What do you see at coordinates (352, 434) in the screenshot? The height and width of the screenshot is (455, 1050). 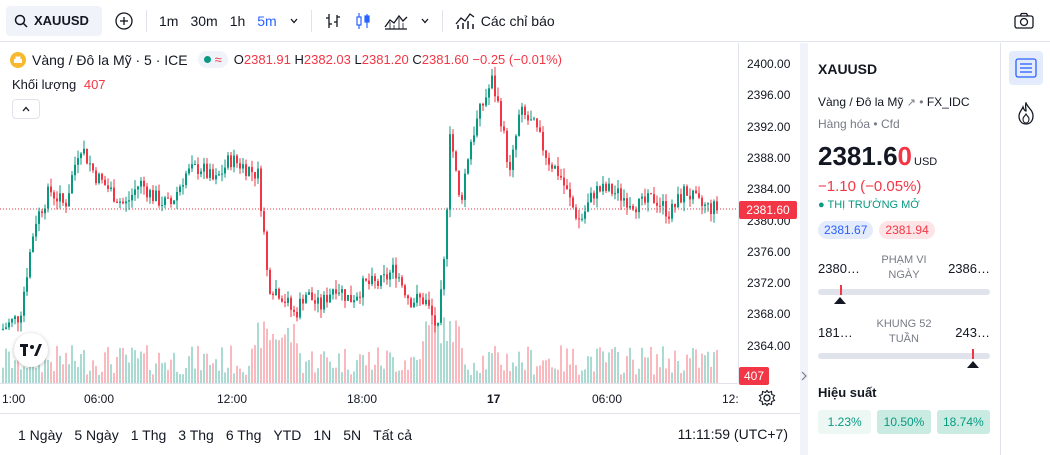 I see `range-5y: 5N` at bounding box center [352, 434].